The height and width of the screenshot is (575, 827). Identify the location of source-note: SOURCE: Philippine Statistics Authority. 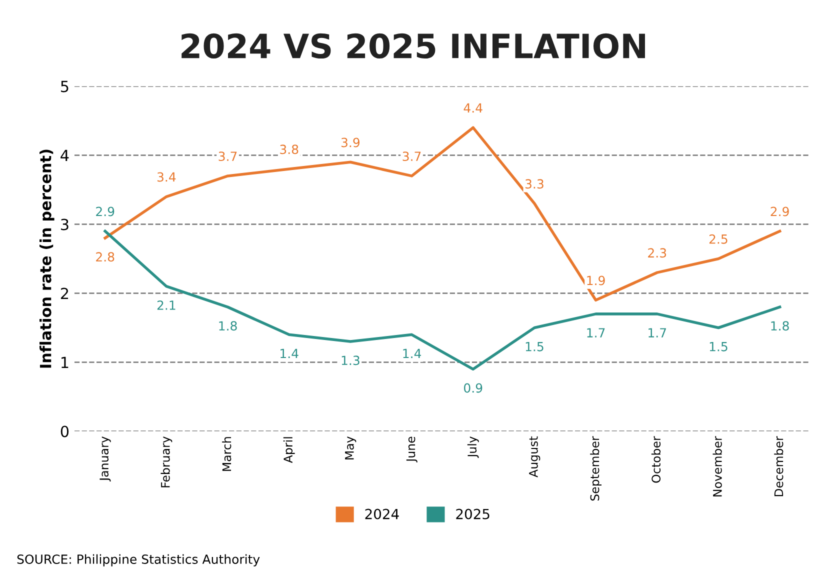
(138, 560).